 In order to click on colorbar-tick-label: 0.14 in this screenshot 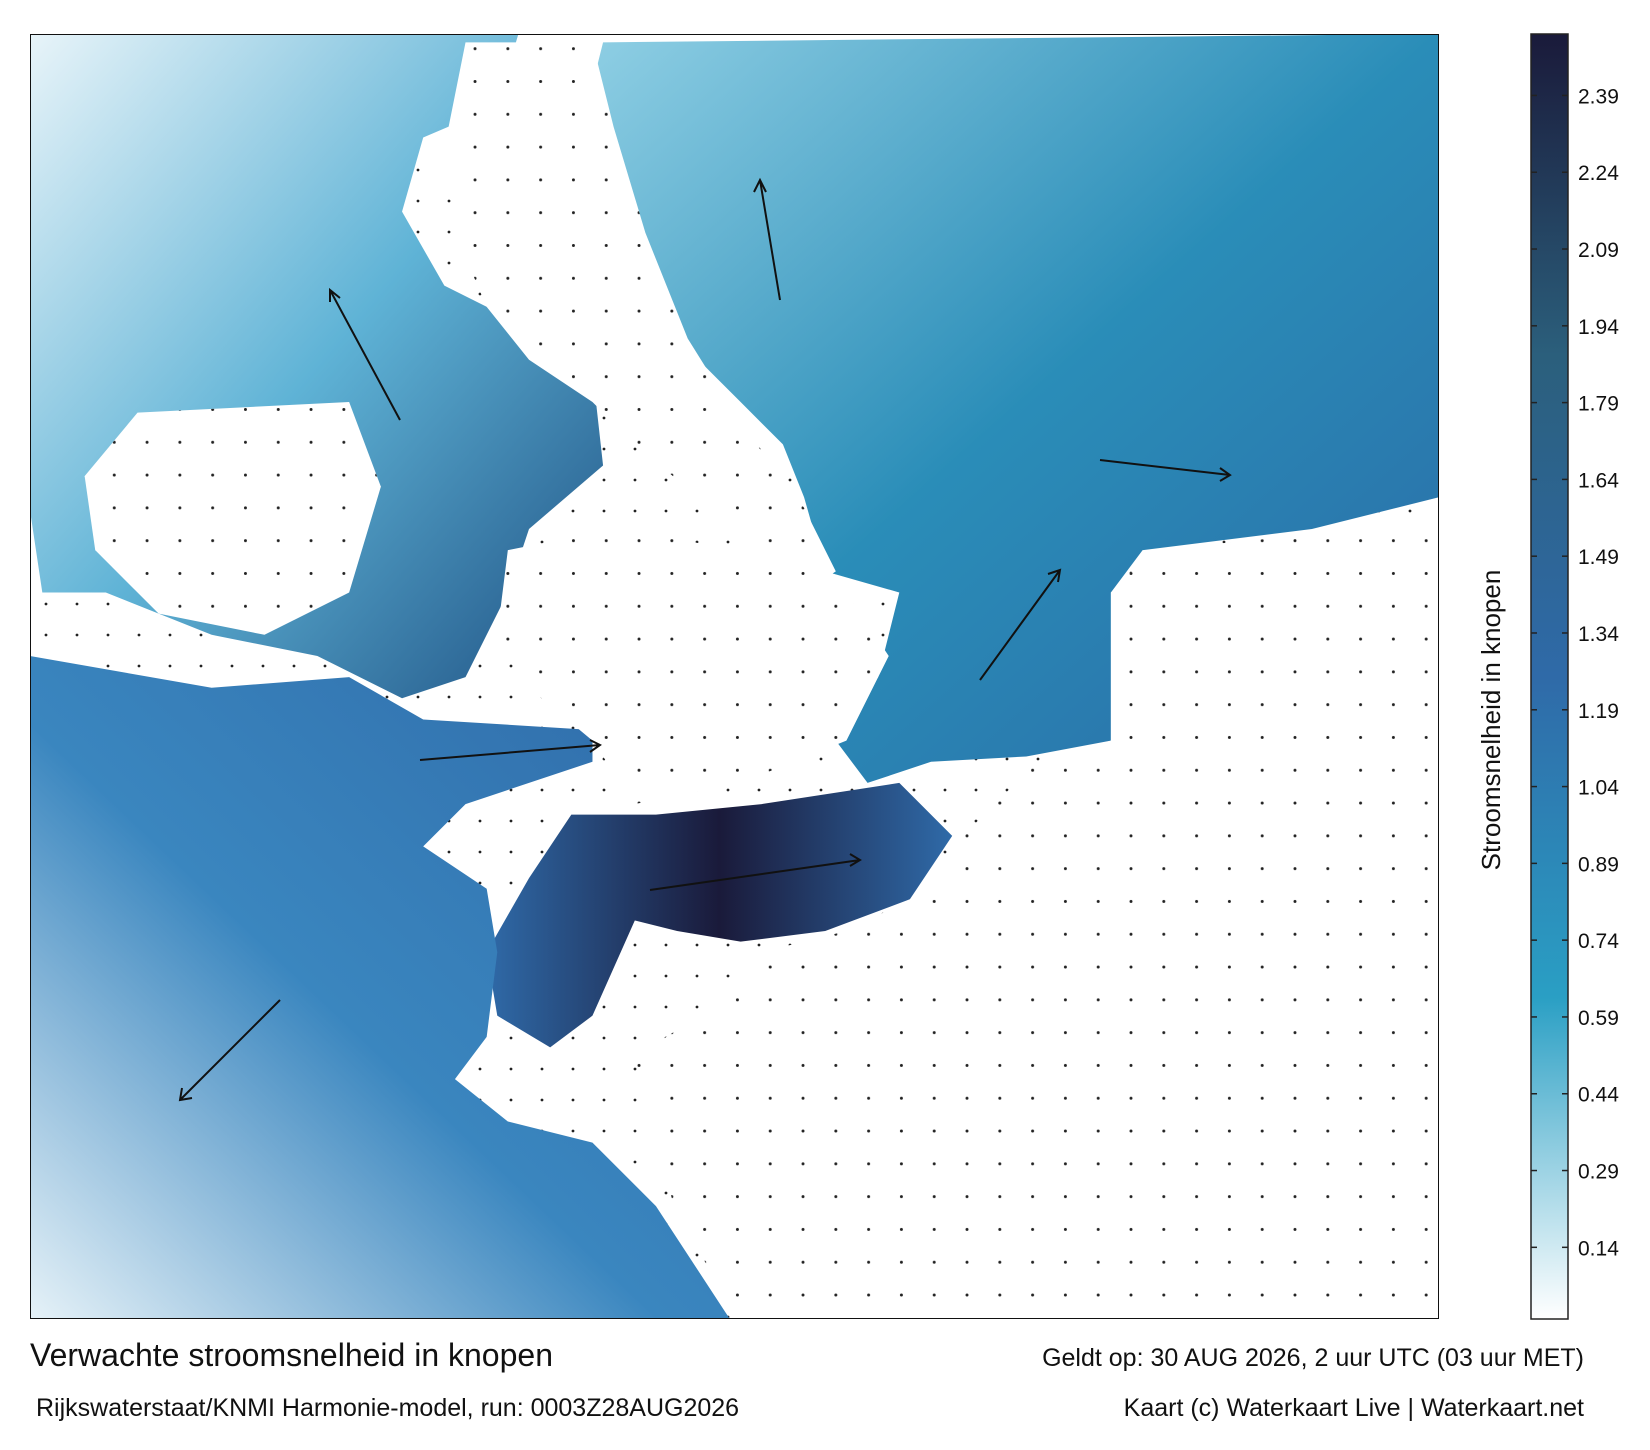, I will do `click(1598, 1248)`.